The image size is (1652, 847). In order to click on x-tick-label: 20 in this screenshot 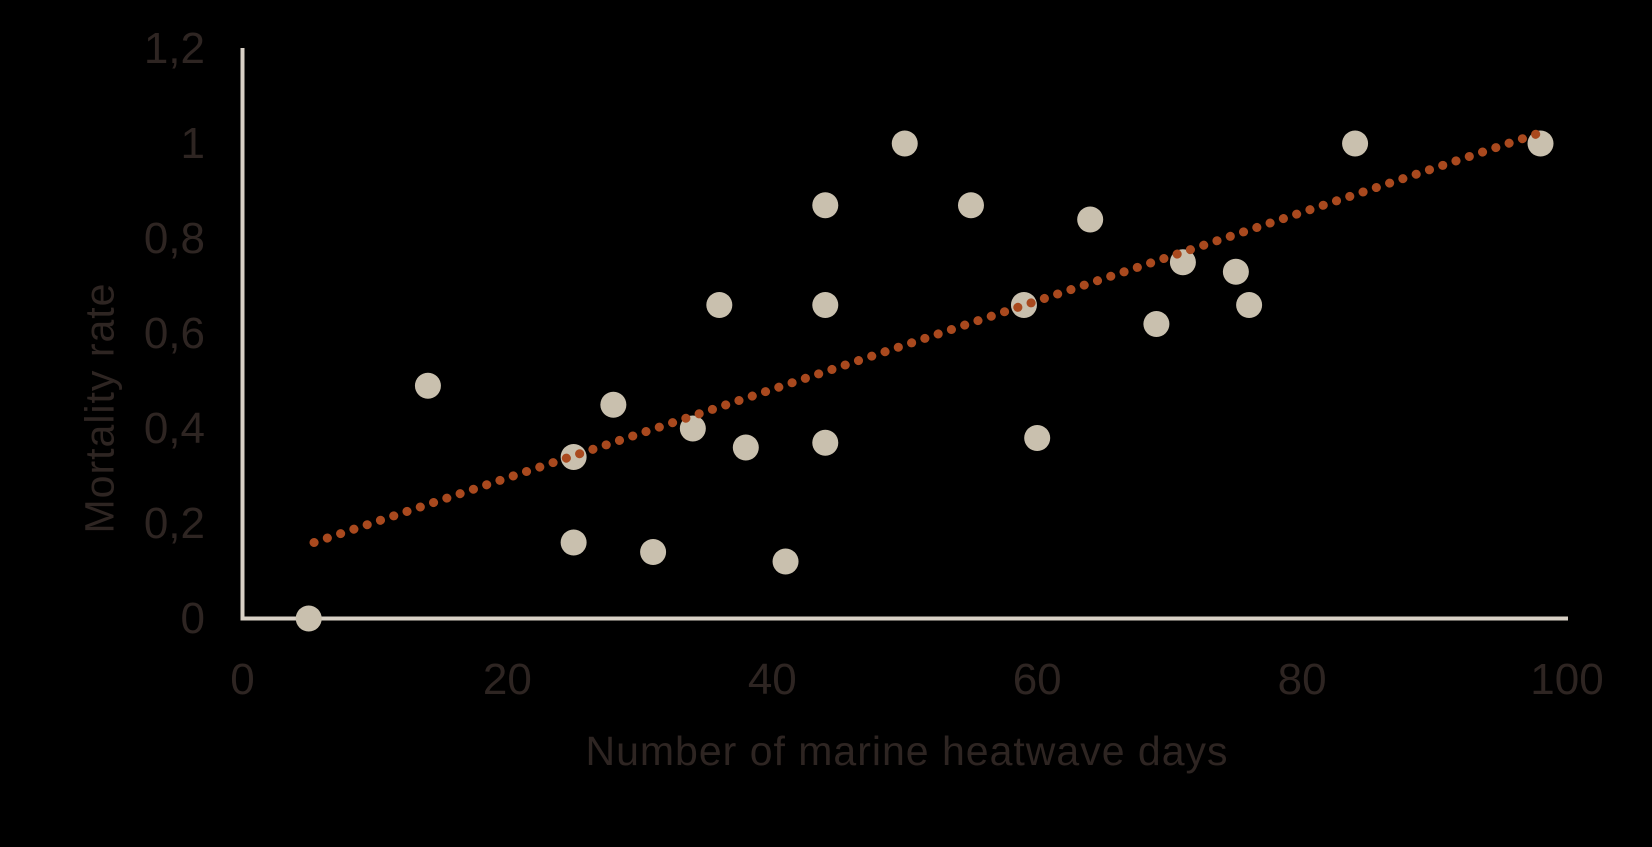, I will do `click(507, 679)`.